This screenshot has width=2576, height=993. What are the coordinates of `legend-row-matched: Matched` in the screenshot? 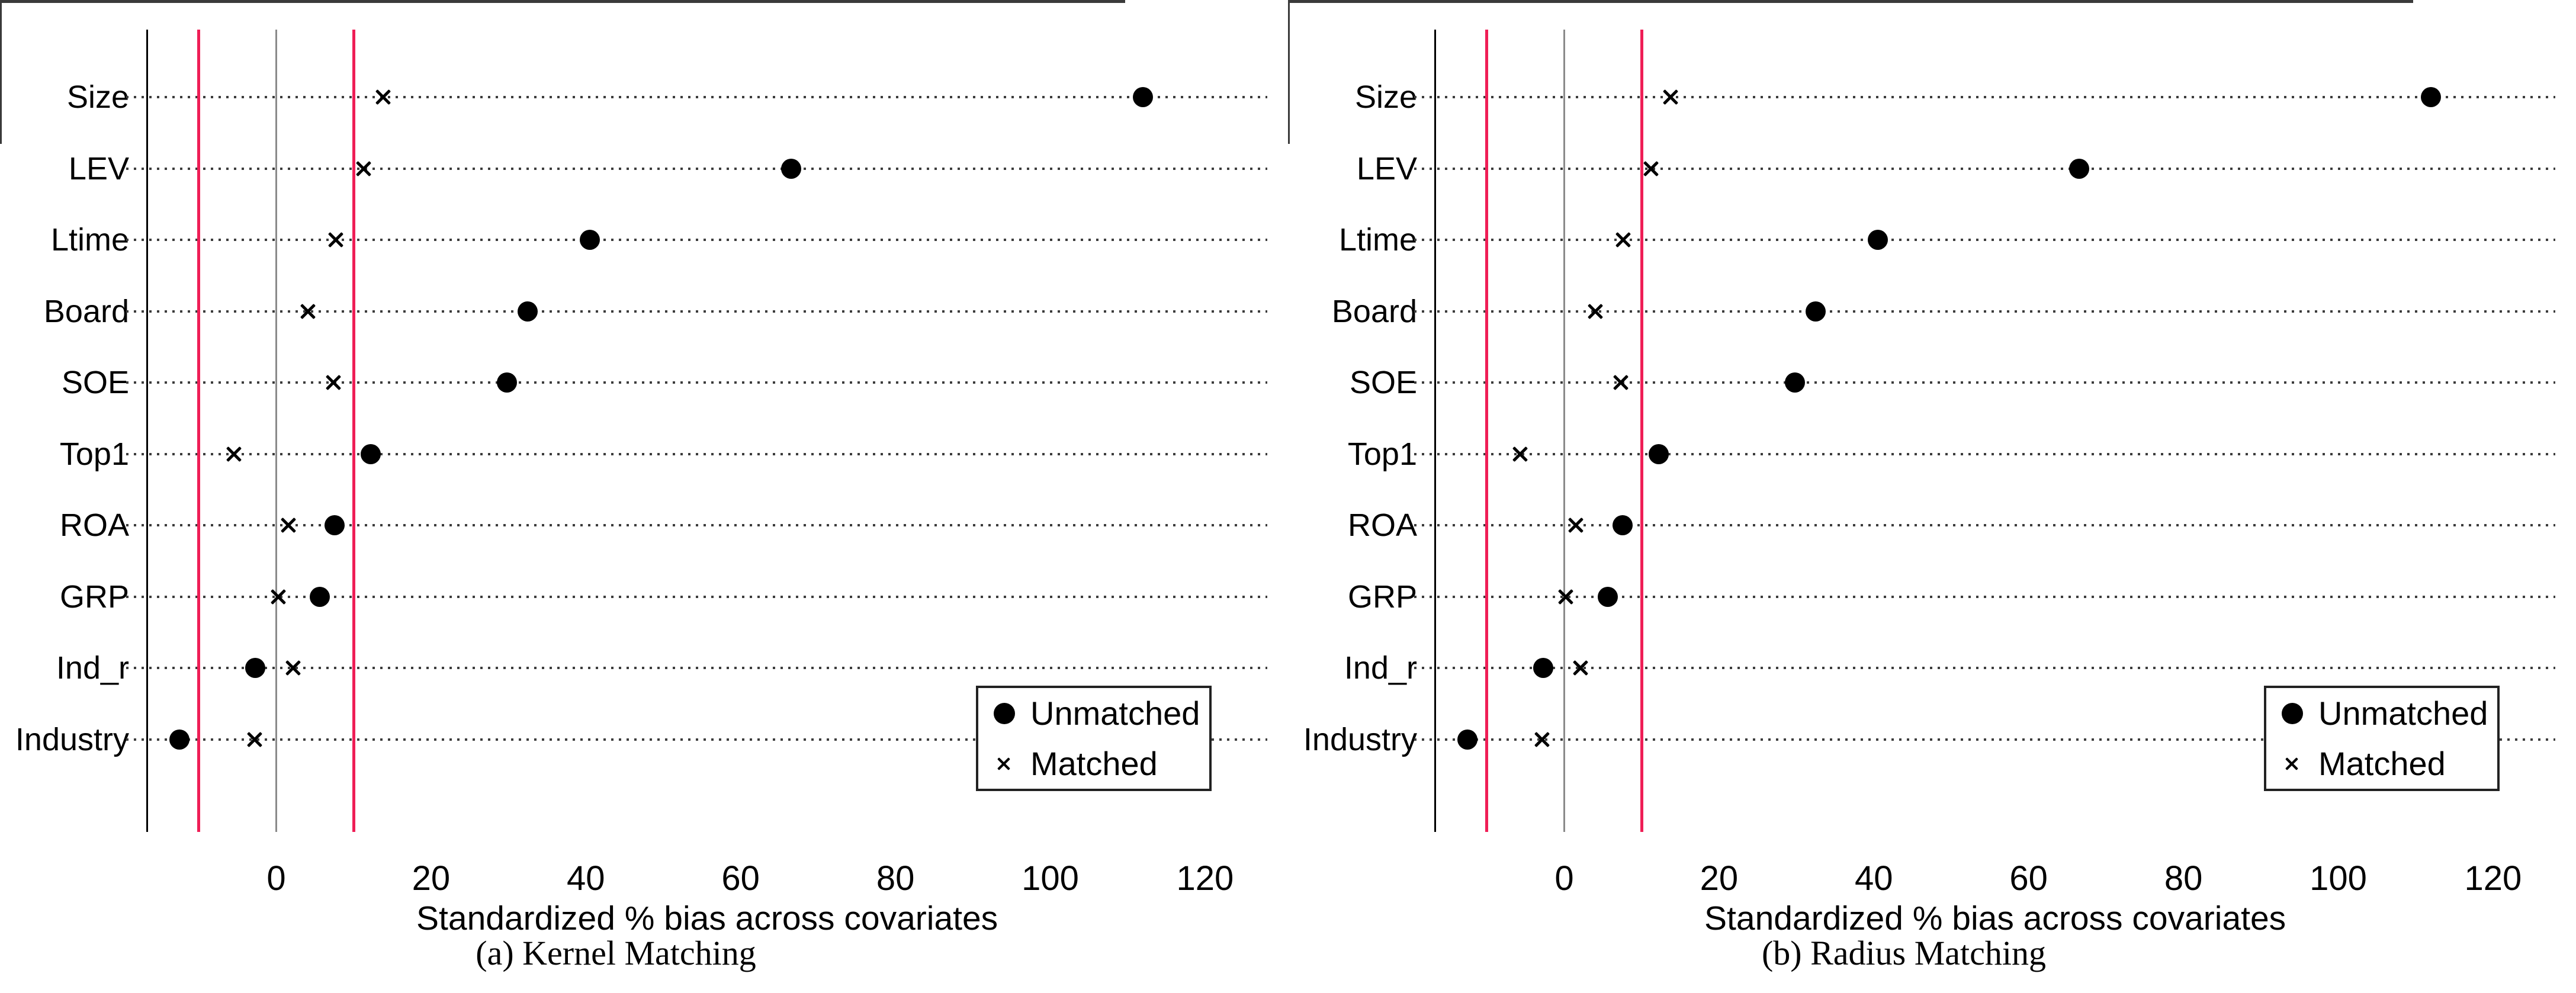 It's located at (2381, 763).